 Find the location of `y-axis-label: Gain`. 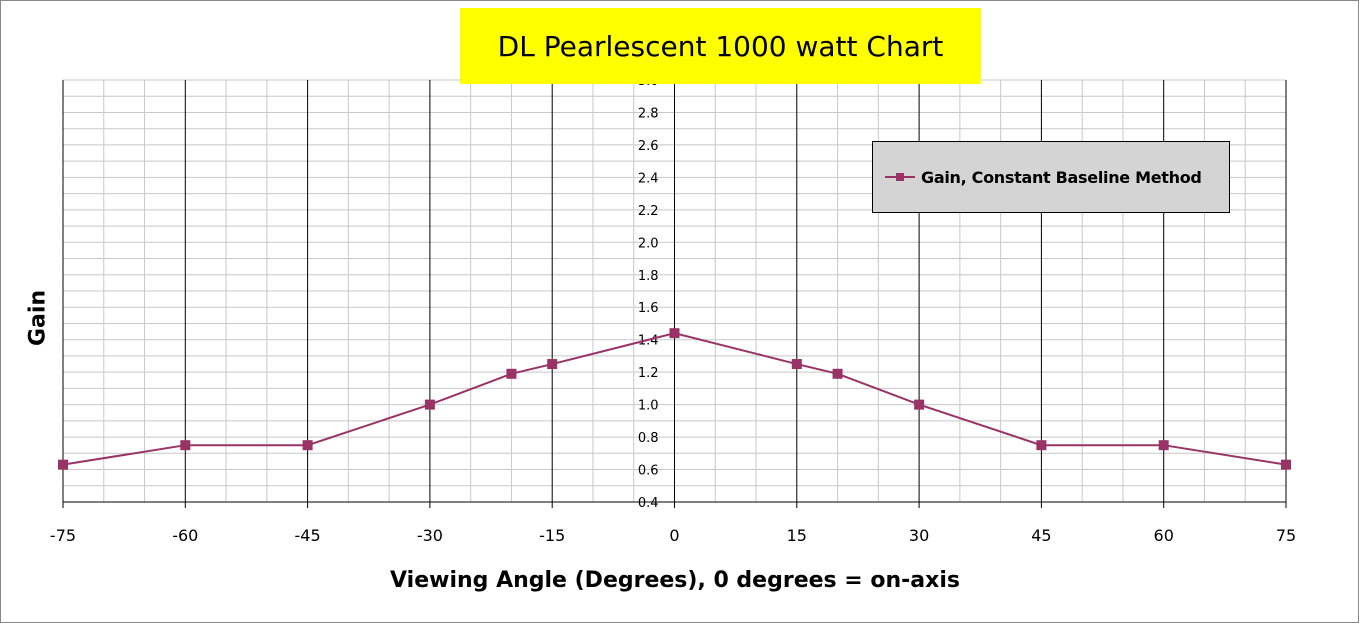

y-axis-label: Gain is located at coordinates (38, 318).